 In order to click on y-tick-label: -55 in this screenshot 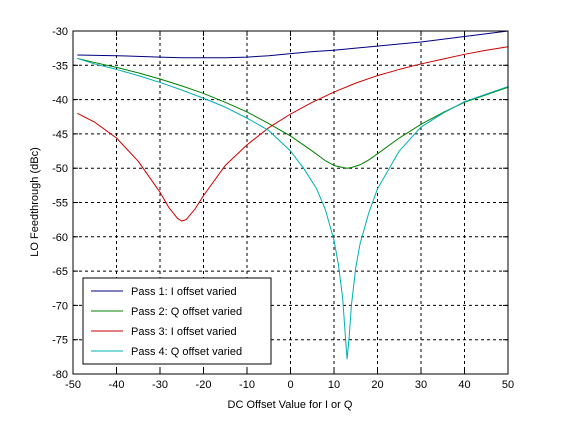, I will do `click(60, 204)`.